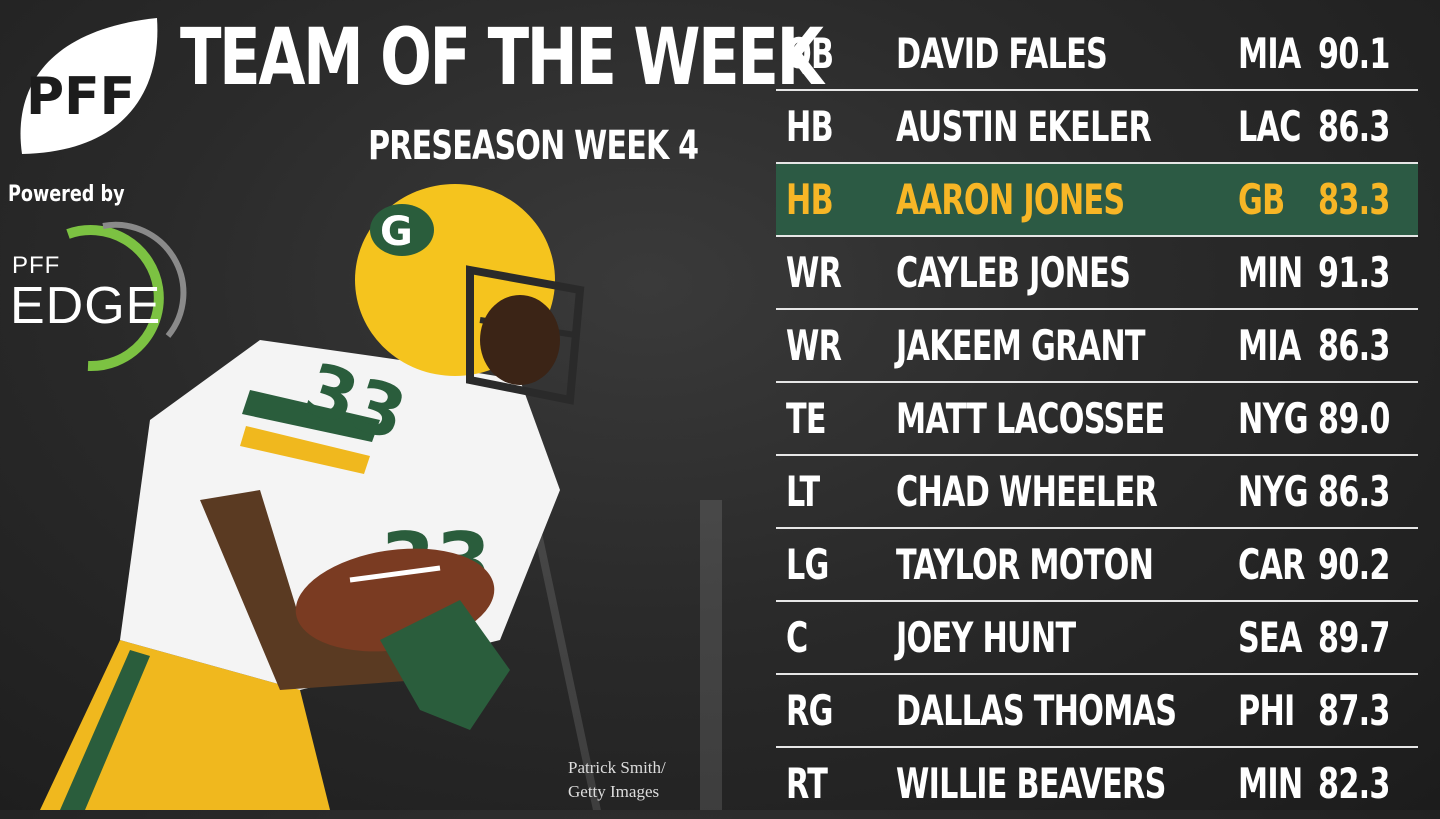 Image resolution: width=1440 pixels, height=819 pixels. What do you see at coordinates (1271, 564) in the screenshot?
I see `row-team: CAR` at bounding box center [1271, 564].